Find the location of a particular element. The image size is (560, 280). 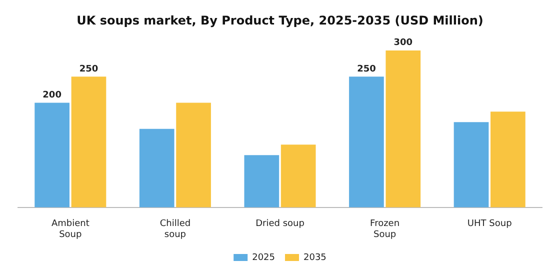

x-tick-label: UHT Soup is located at coordinates (489, 224).